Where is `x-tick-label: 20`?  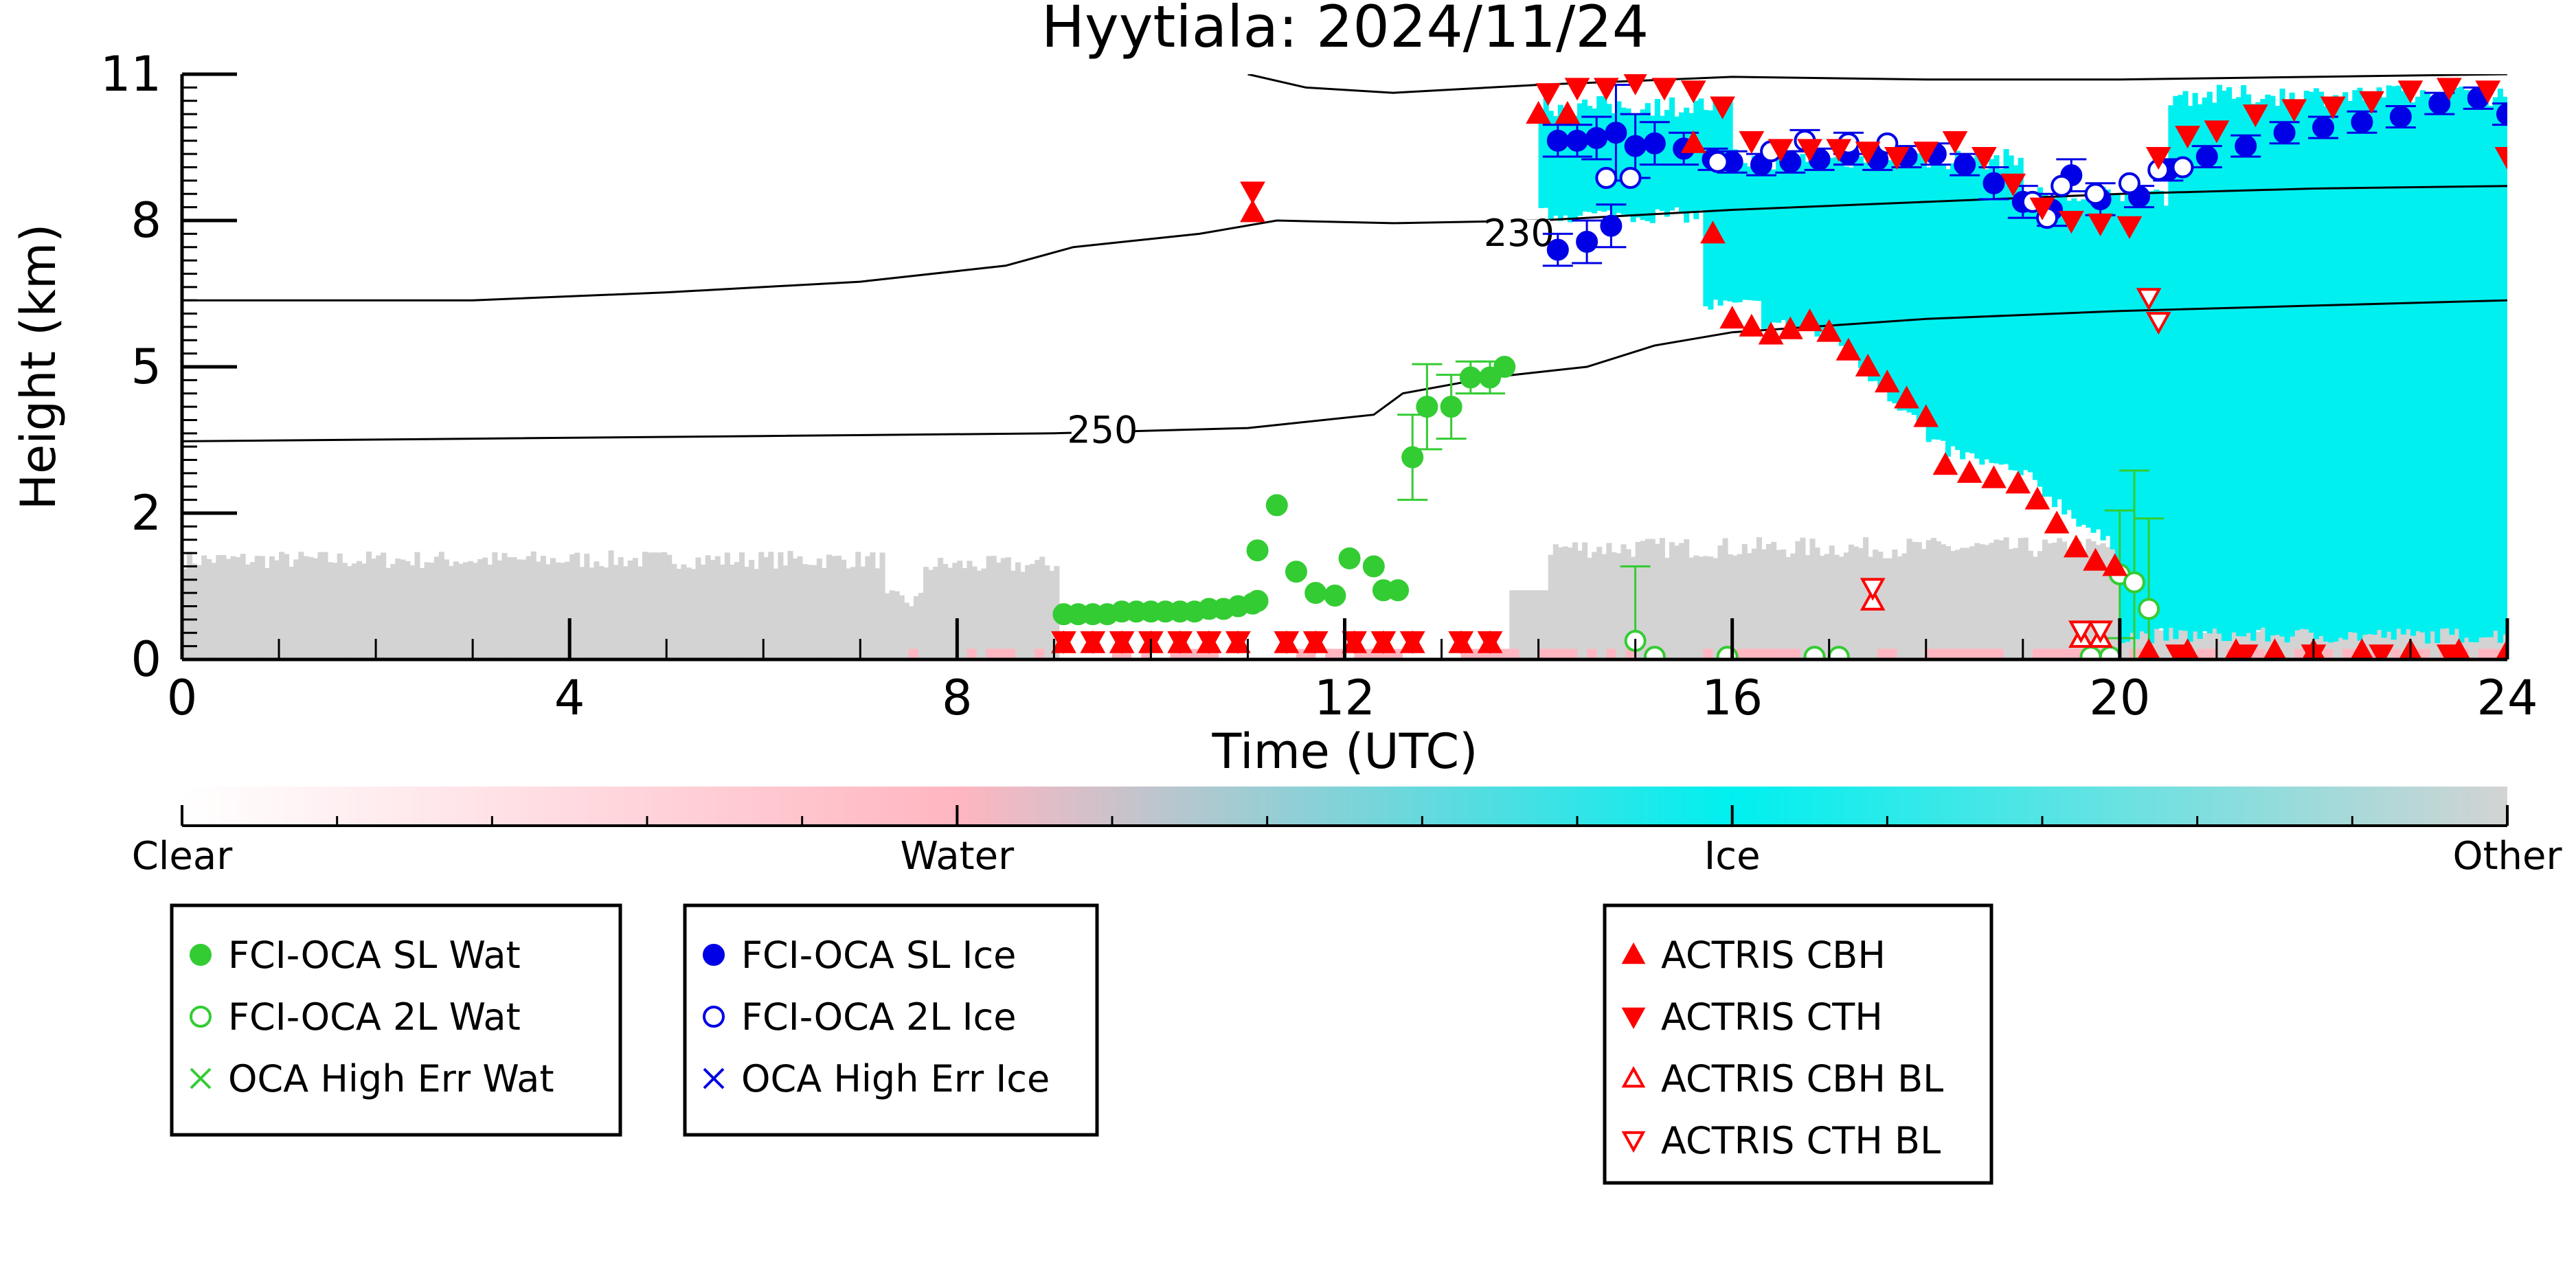 x-tick-label: 20 is located at coordinates (2119, 698).